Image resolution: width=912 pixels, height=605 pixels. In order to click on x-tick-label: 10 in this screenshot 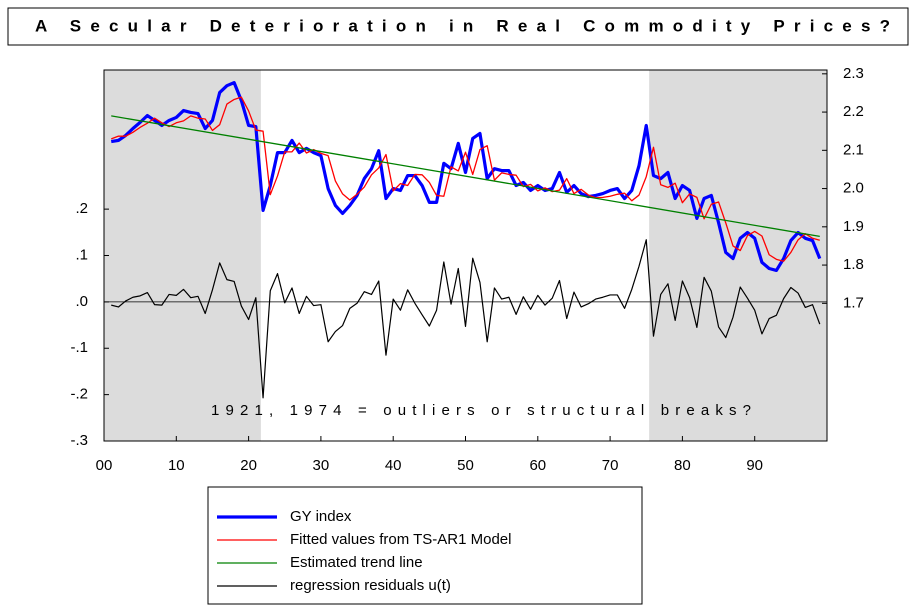, I will do `click(176, 465)`.